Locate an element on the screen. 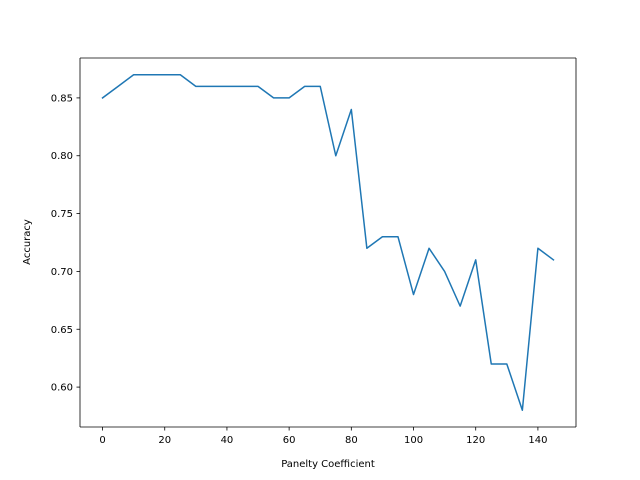  x-tick-label: 140 is located at coordinates (537, 440).